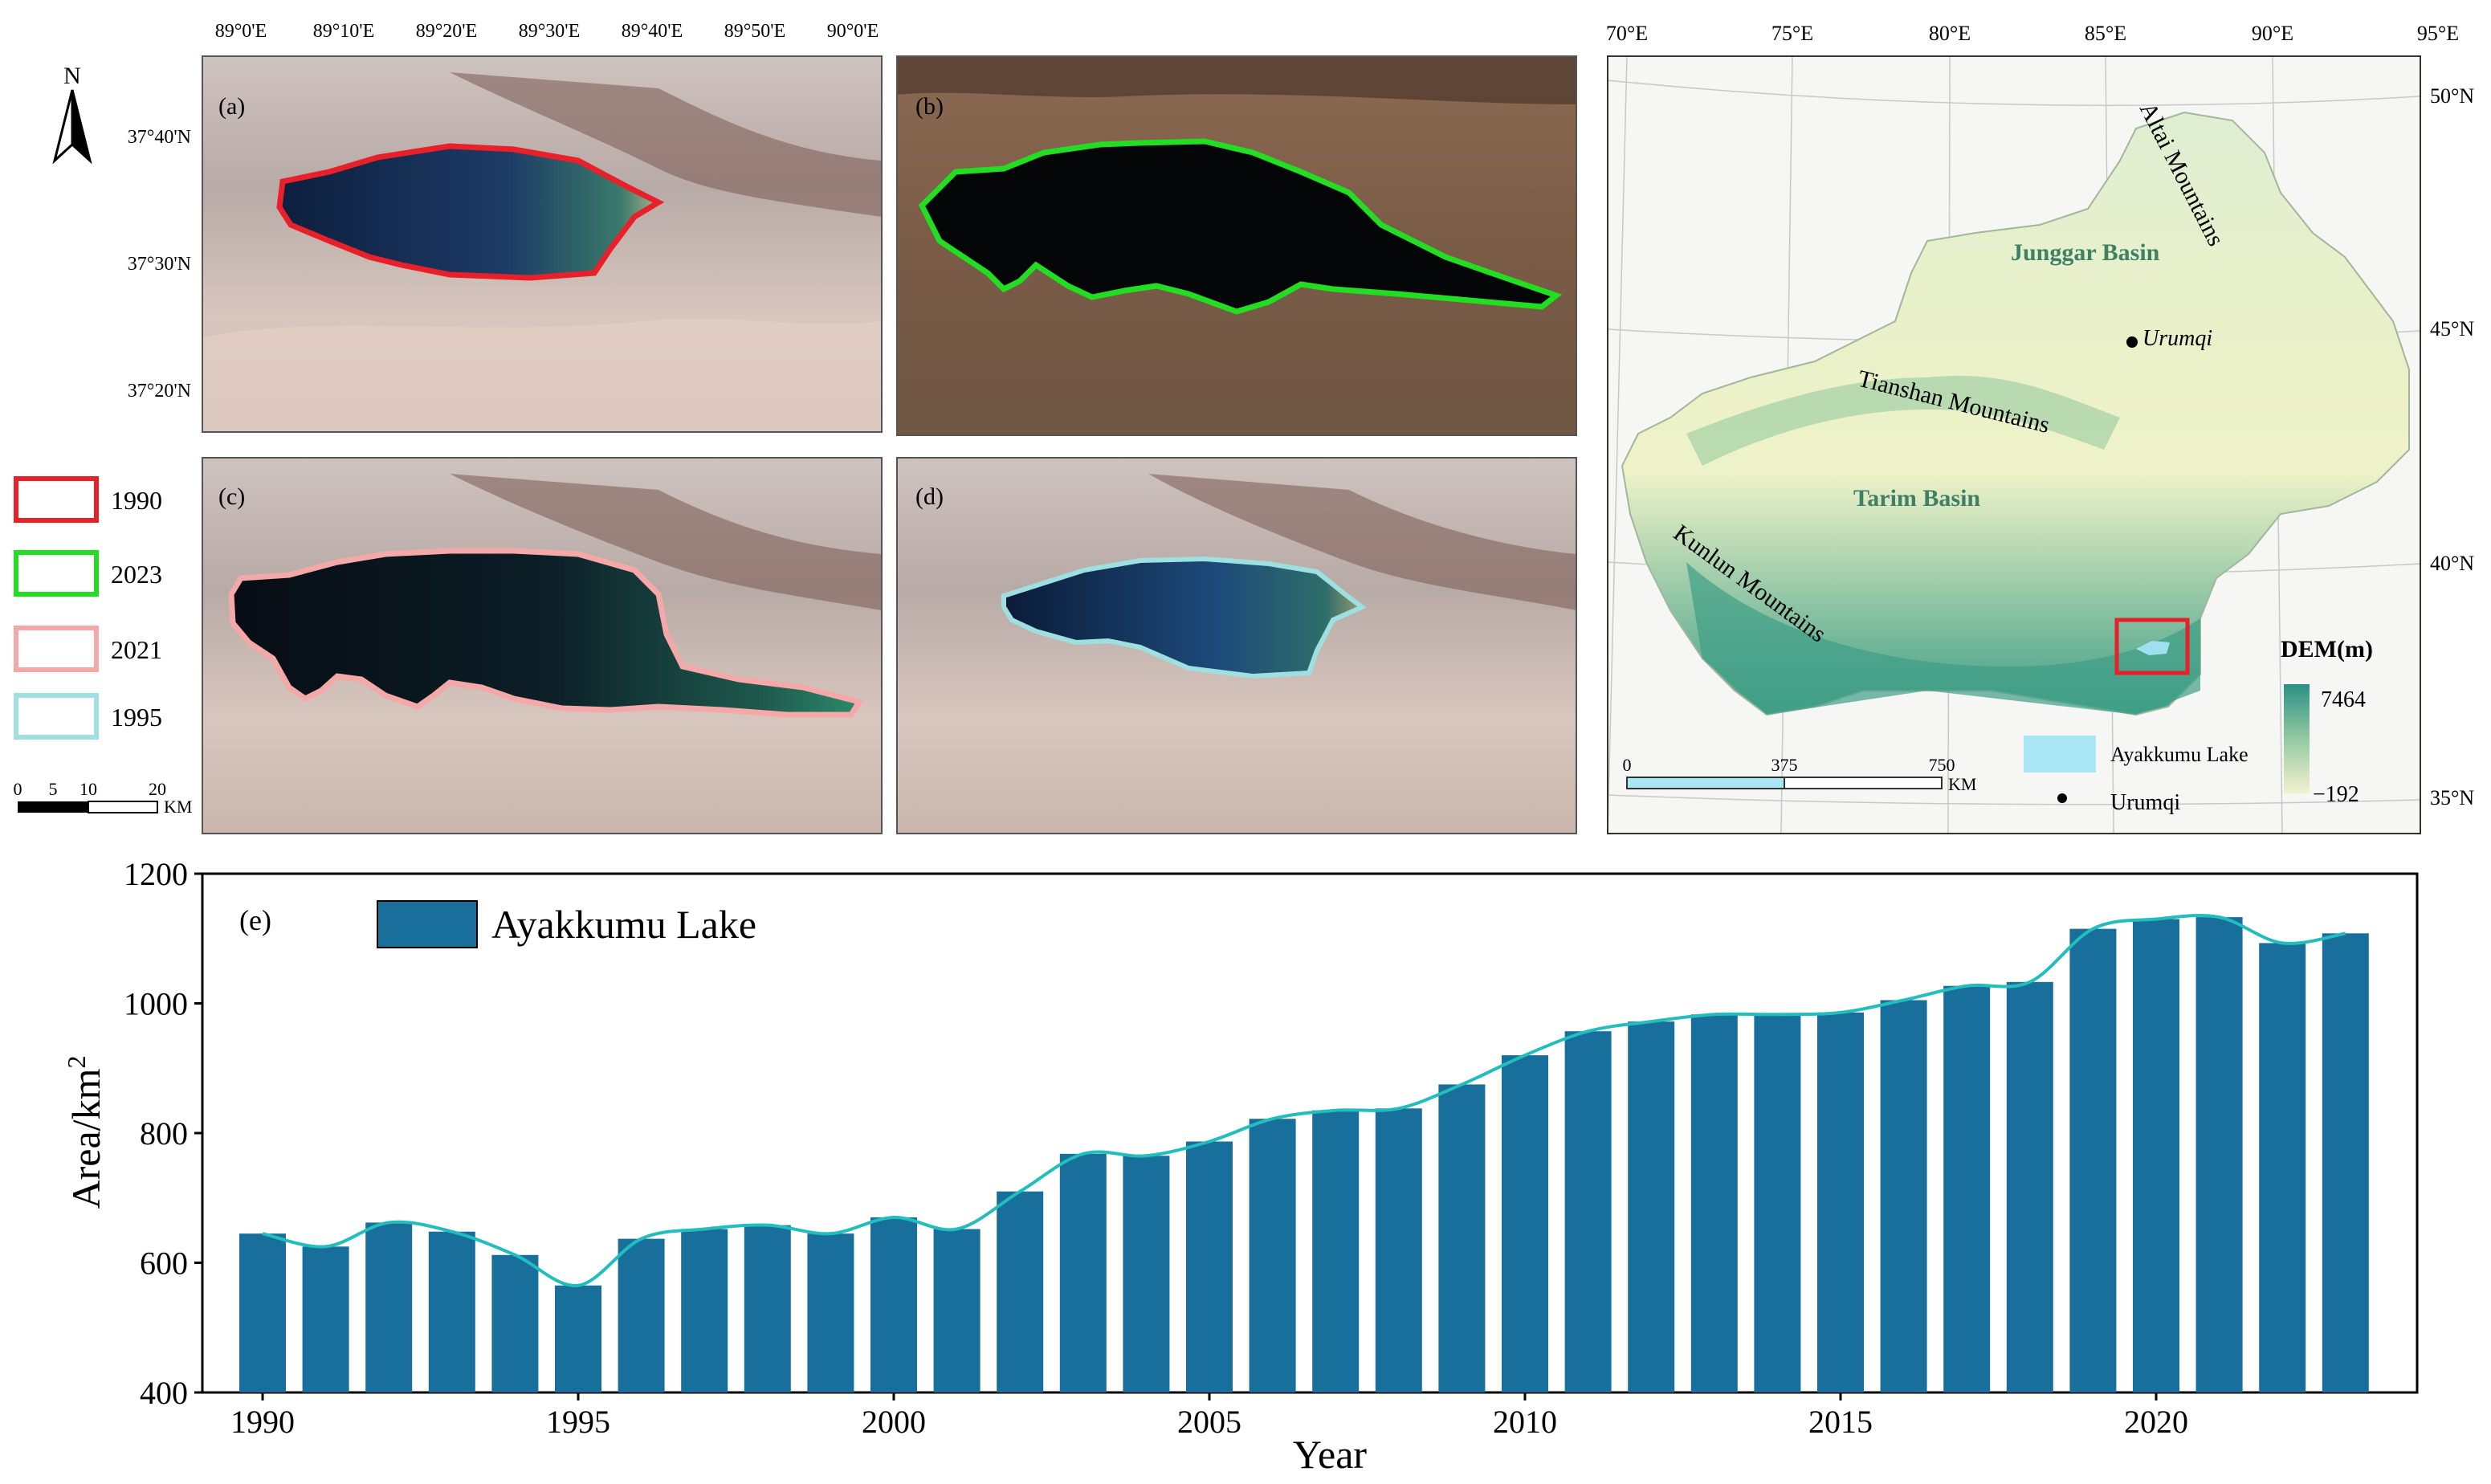 The height and width of the screenshot is (1484, 2491). What do you see at coordinates (550, 31) in the screenshot?
I see `lon-tick: 89°30'E` at bounding box center [550, 31].